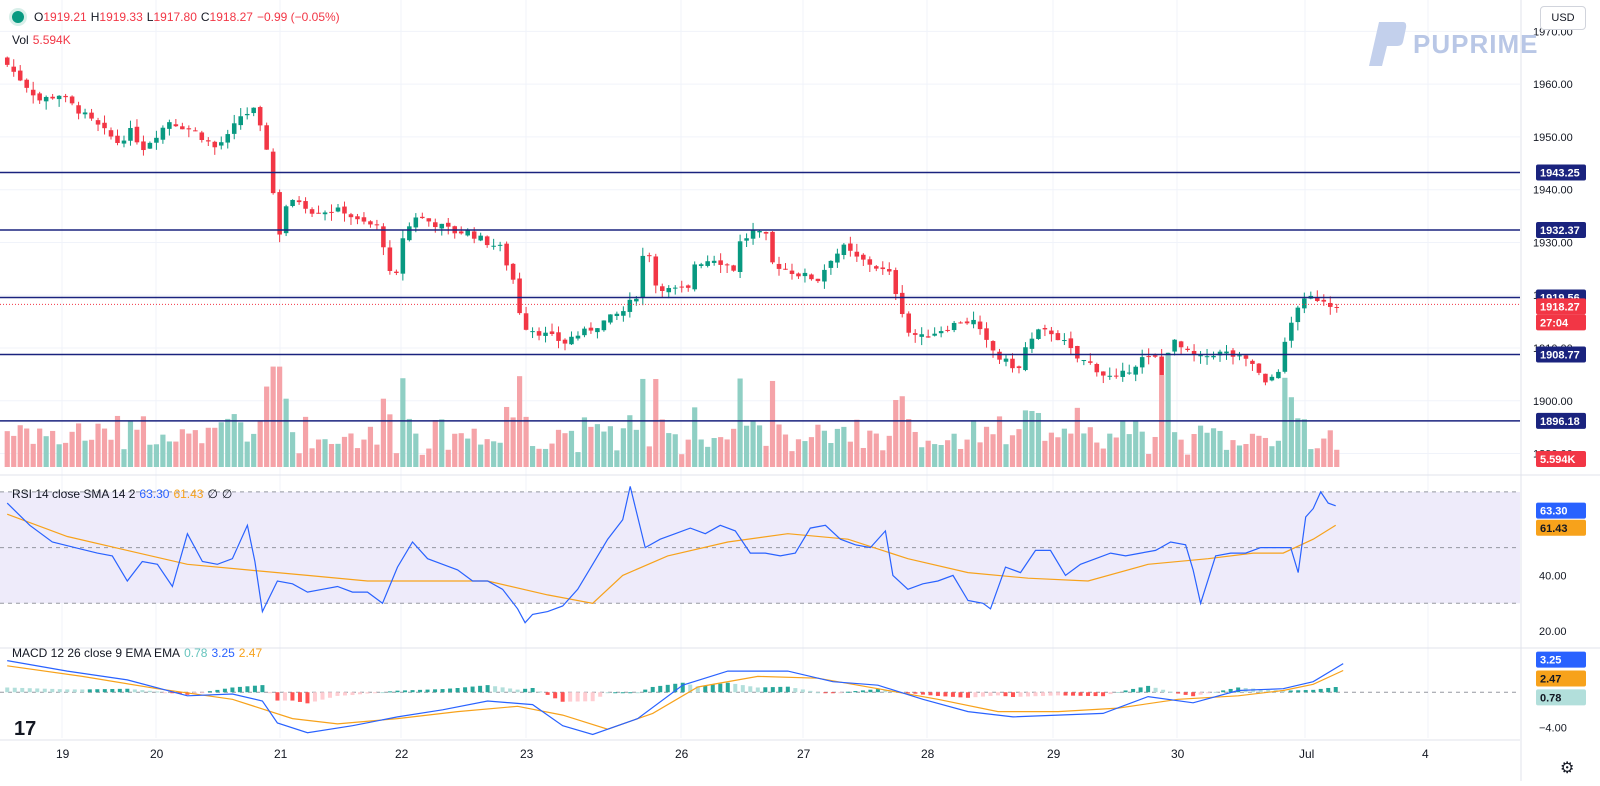  Describe the element at coordinates (1561, 354) in the screenshot. I see `level-price-badge: 1908.77` at that location.